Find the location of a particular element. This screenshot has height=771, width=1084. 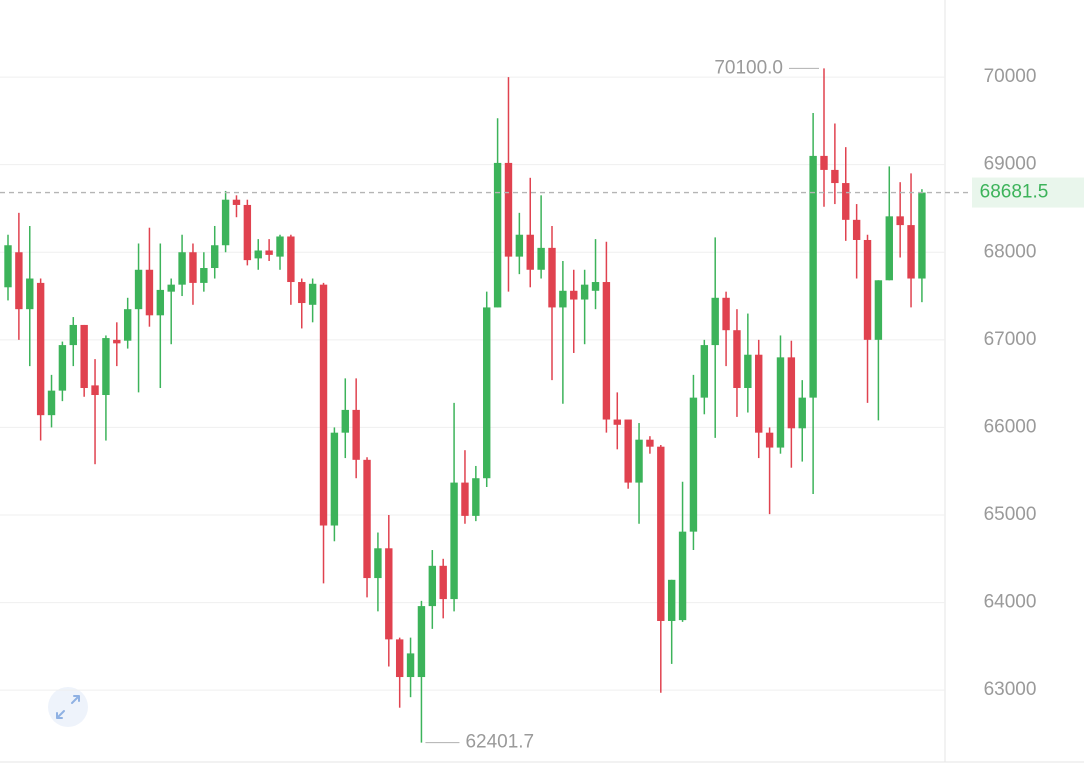

expand-button is located at coordinates (68, 707).